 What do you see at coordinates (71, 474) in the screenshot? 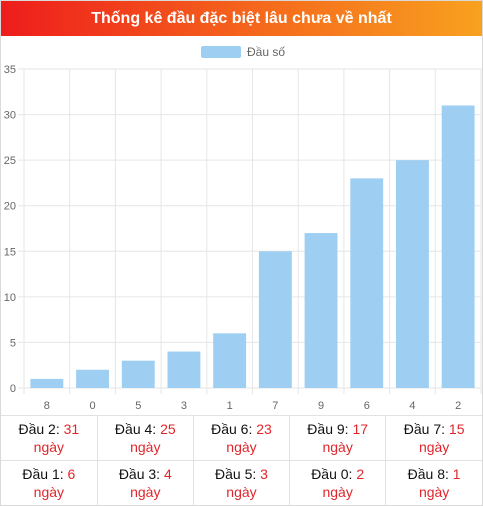
I see `stat-value: 6` at bounding box center [71, 474].